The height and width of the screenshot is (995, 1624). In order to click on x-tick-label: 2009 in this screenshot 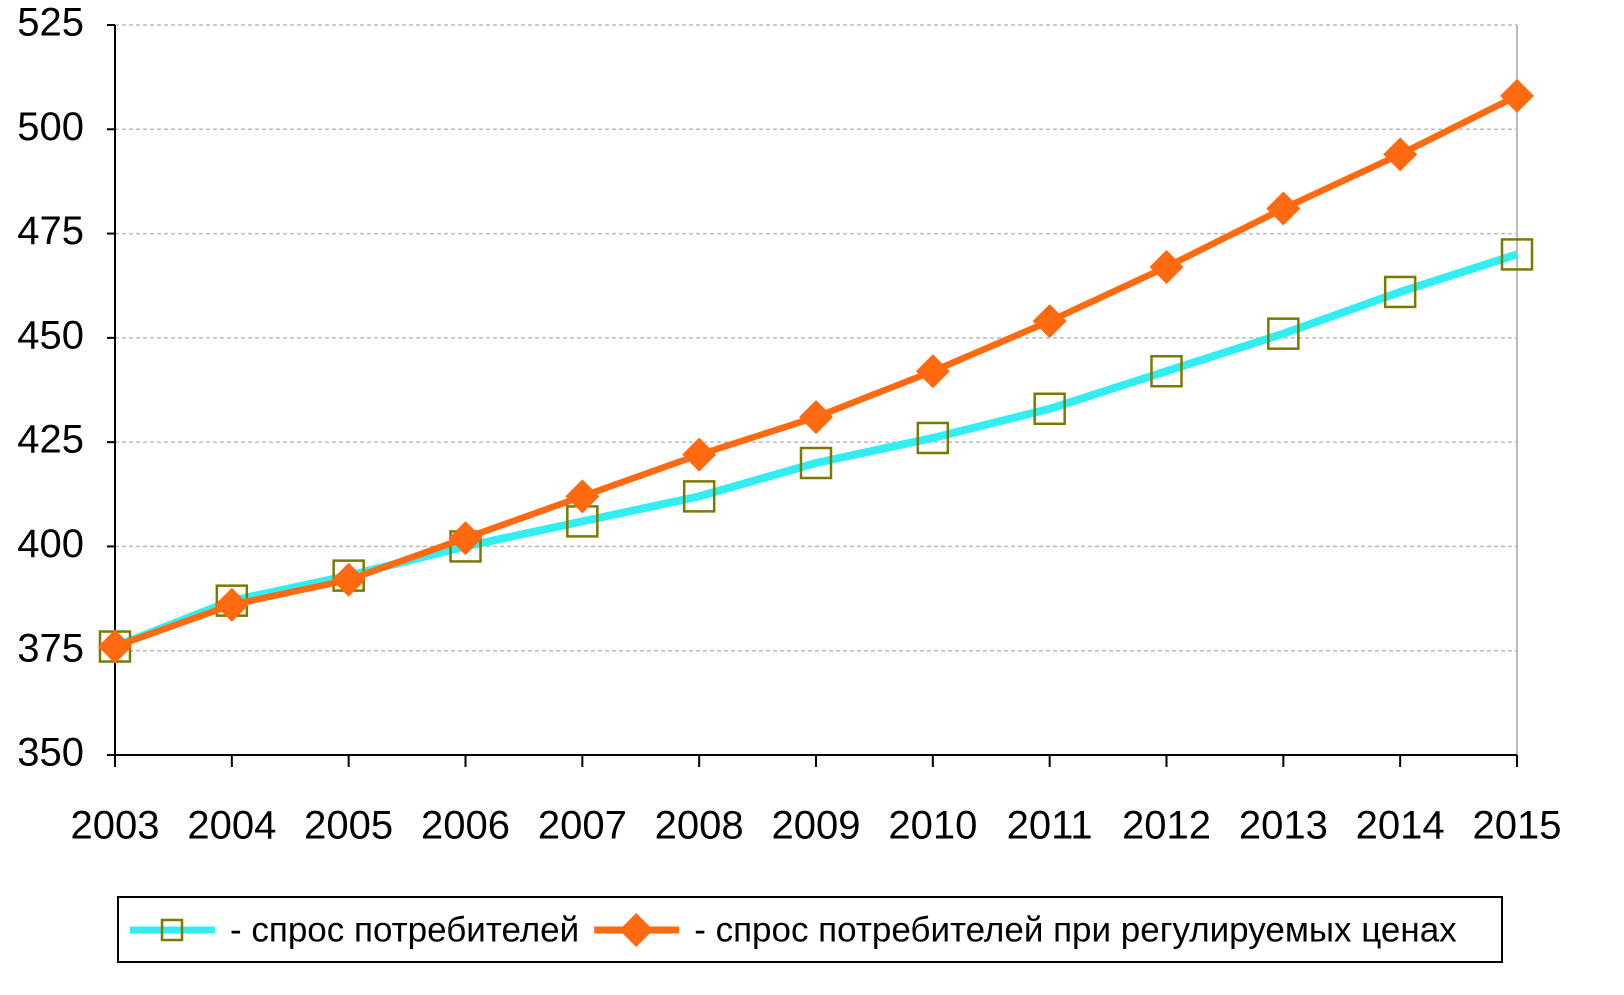, I will do `click(816, 826)`.